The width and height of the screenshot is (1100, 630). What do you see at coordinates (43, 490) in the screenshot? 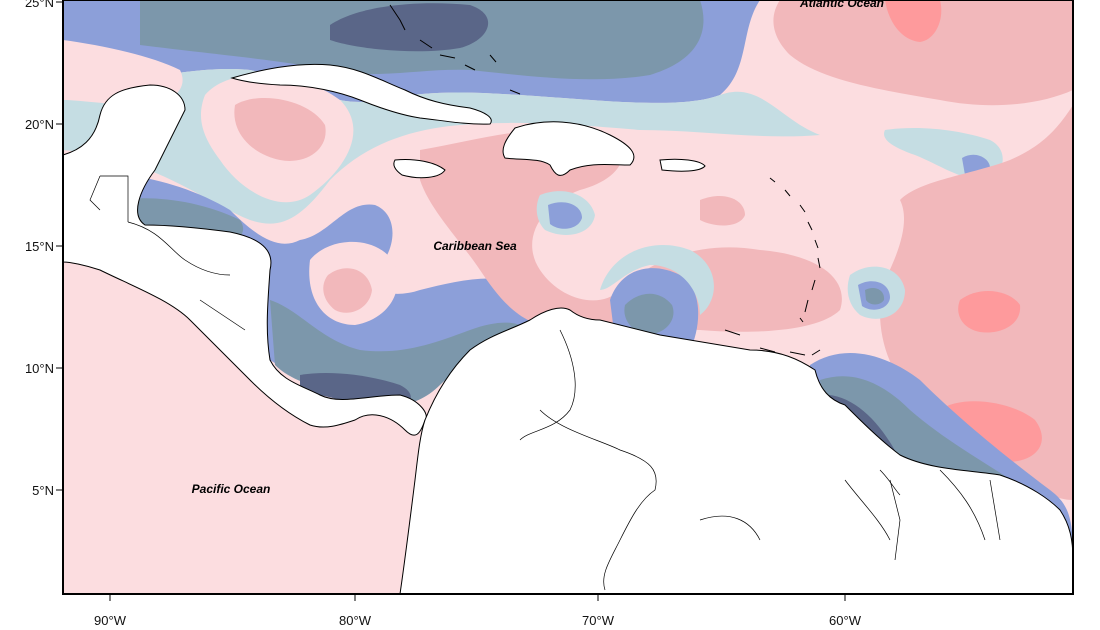
I see `lat-tick-label-5: 5°N` at bounding box center [43, 490].